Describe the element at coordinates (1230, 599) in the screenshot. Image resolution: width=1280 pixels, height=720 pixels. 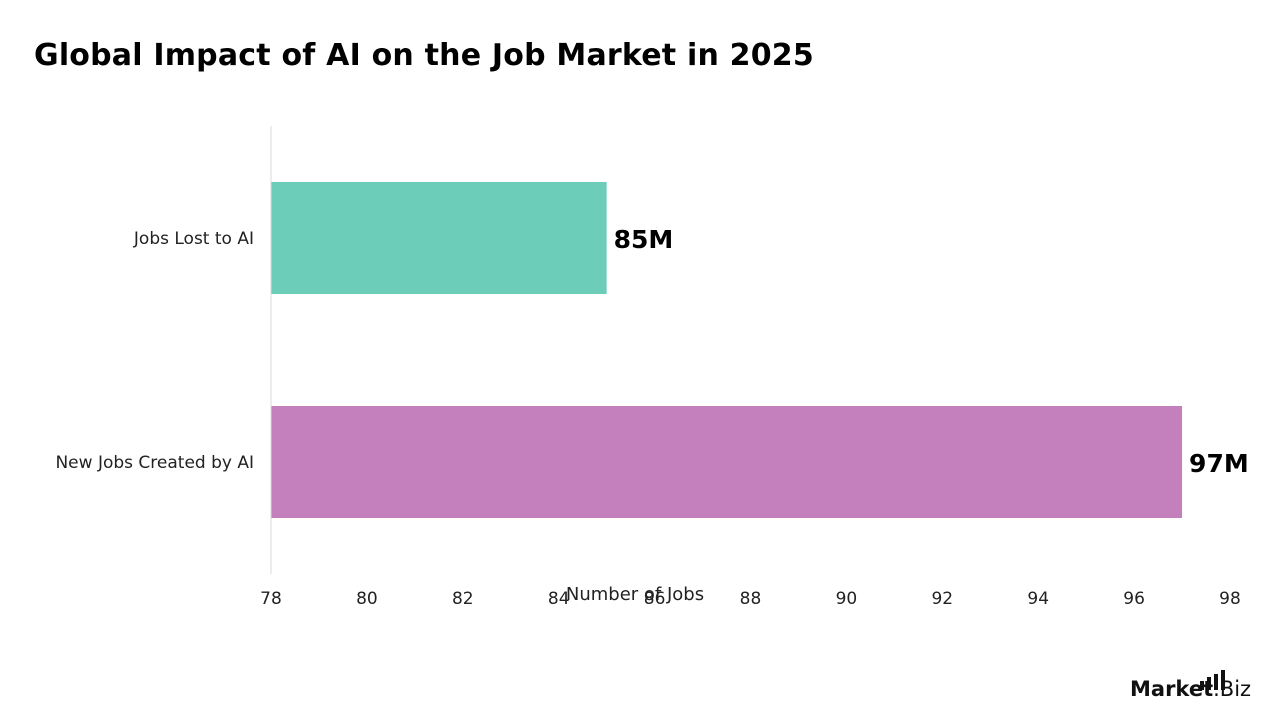
I see `x-tick-label: 98` at that location.